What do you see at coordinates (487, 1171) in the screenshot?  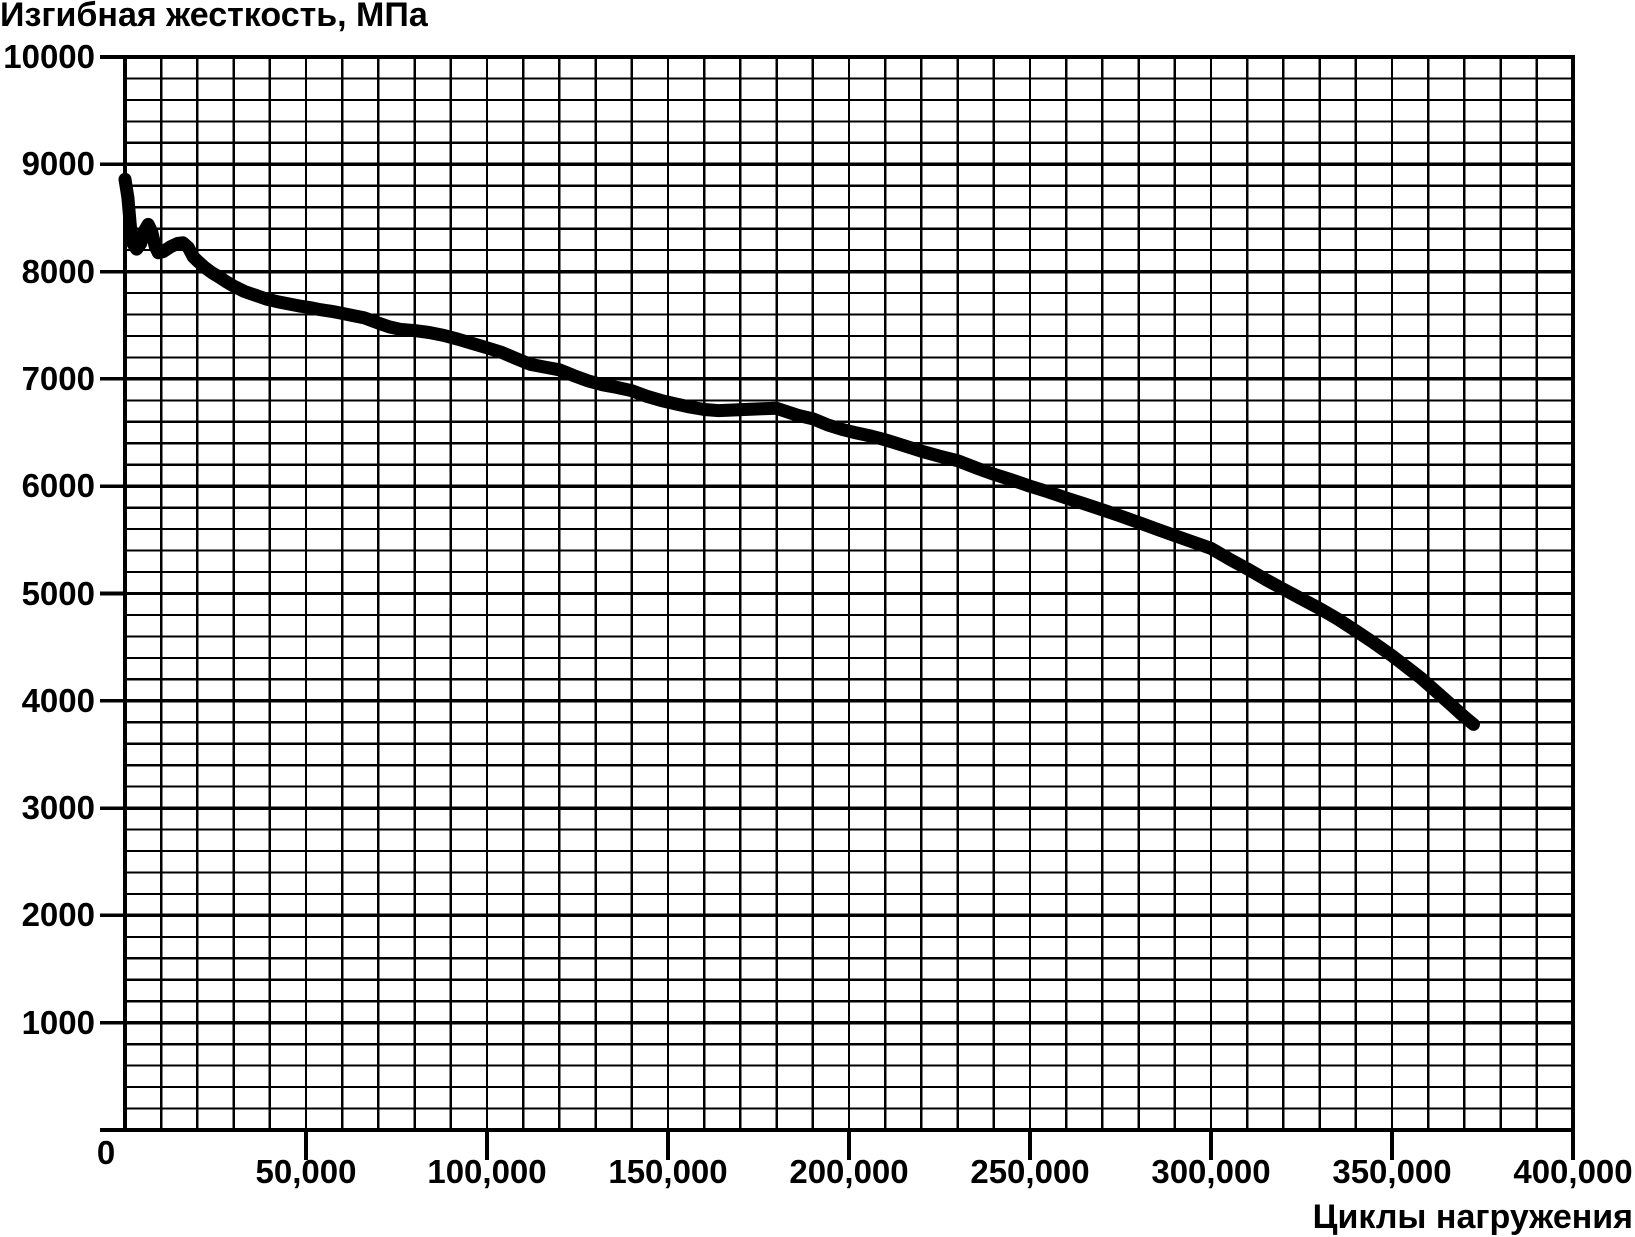 I see `x-tick-label: 100,000` at bounding box center [487, 1171].